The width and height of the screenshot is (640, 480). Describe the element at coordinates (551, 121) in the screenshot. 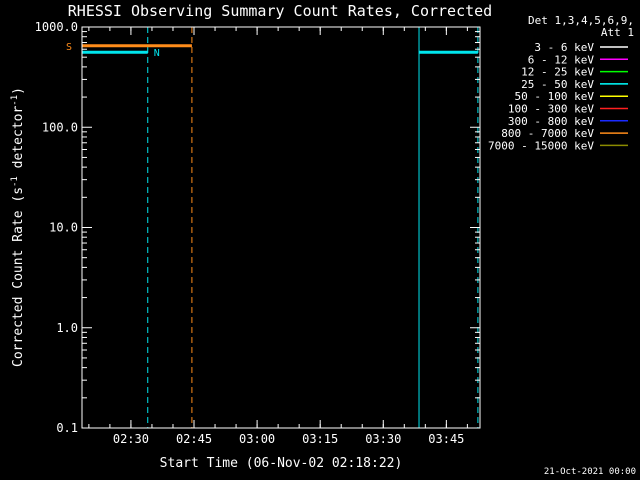

I see `legend-label-7: 300 - 800 keV` at that location.